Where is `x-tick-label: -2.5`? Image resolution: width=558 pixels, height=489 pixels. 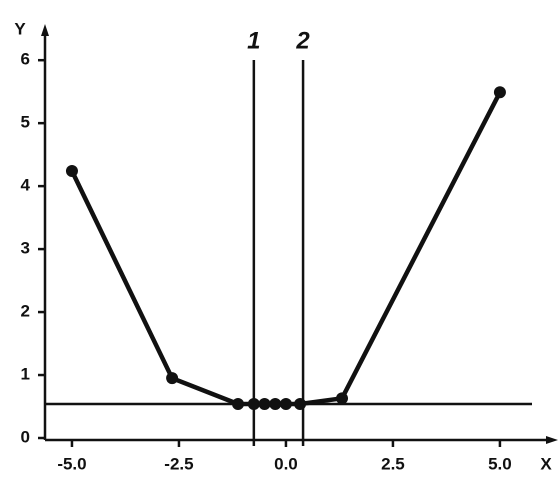
x-tick-label: -2.5 is located at coordinates (178, 463).